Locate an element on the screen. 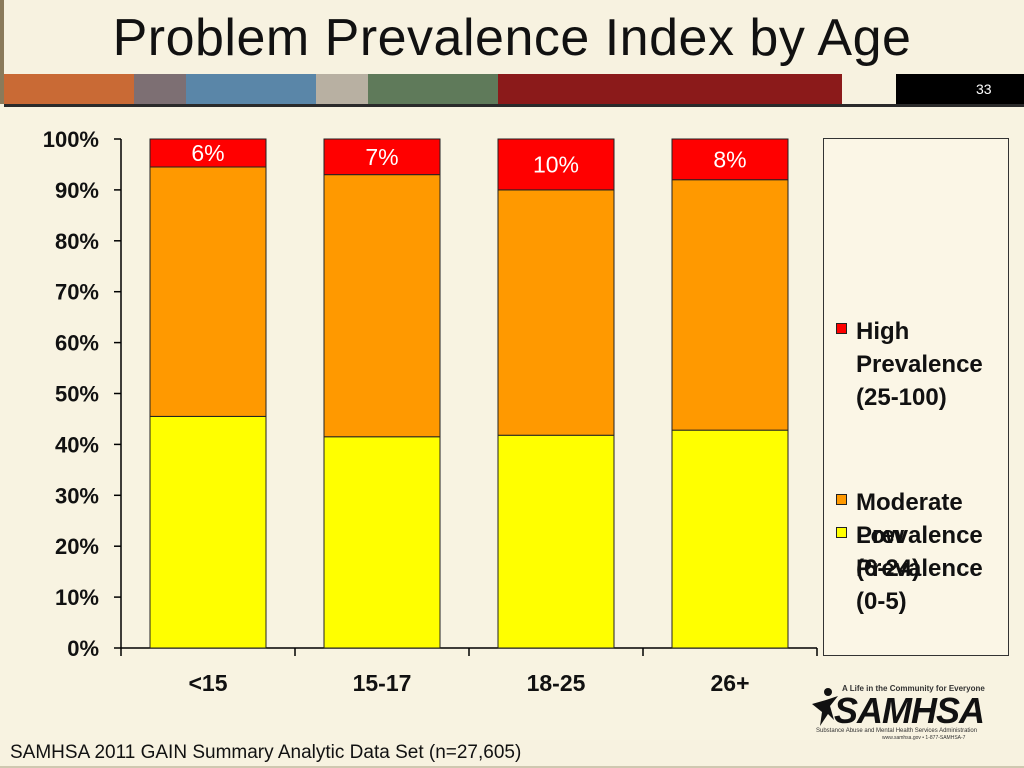  samhsa-figure-icon is located at coordinates (825, 707).